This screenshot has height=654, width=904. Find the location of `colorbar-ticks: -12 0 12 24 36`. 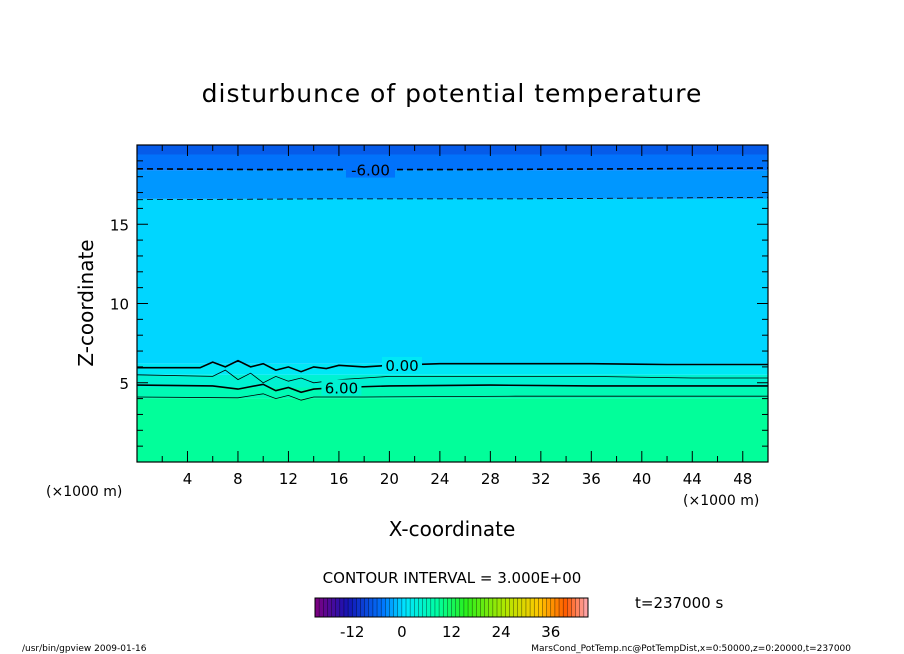

colorbar-ticks: -12 0 12 24 36 is located at coordinates (450, 632).